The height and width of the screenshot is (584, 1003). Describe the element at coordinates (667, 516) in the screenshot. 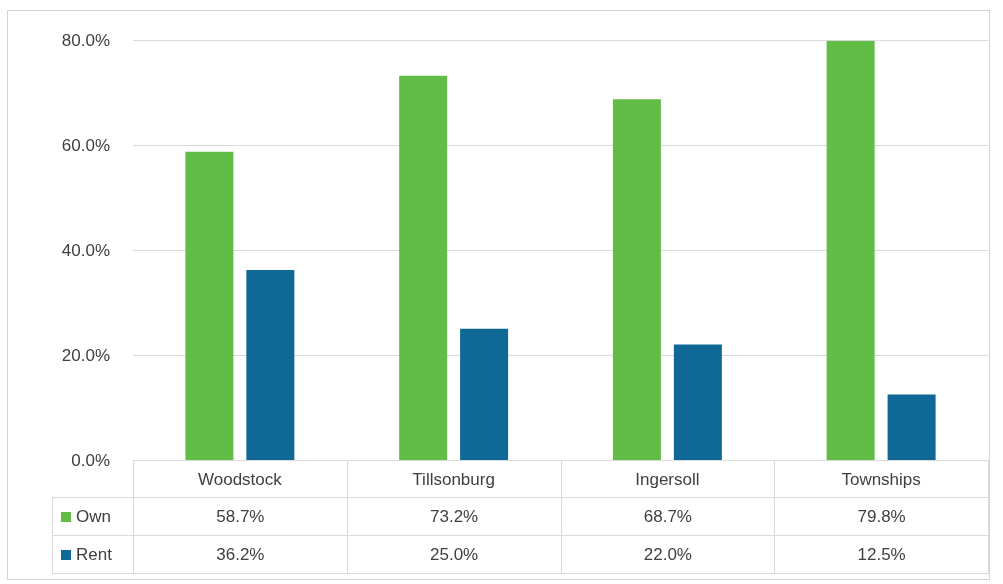

I see `data-label: 68.7%` at that location.